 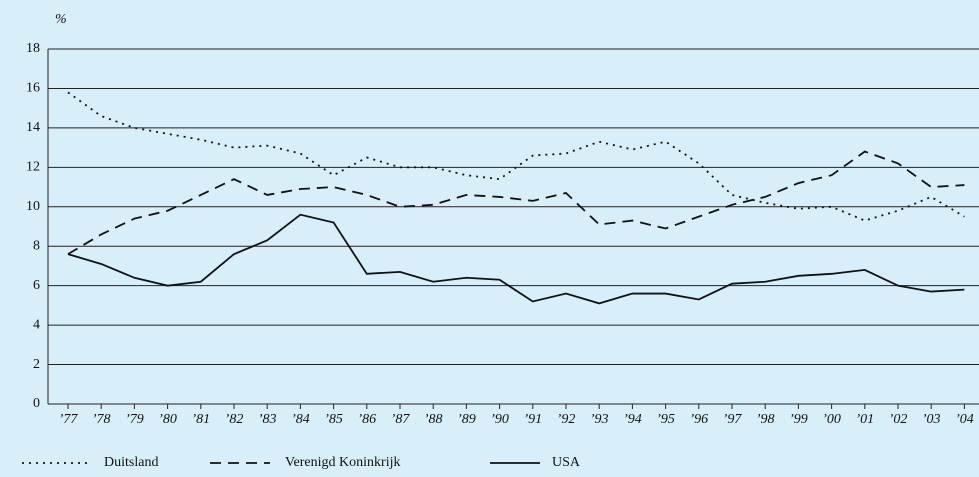 What do you see at coordinates (831, 419) in the screenshot?
I see `x-tick-label: ’00` at bounding box center [831, 419].